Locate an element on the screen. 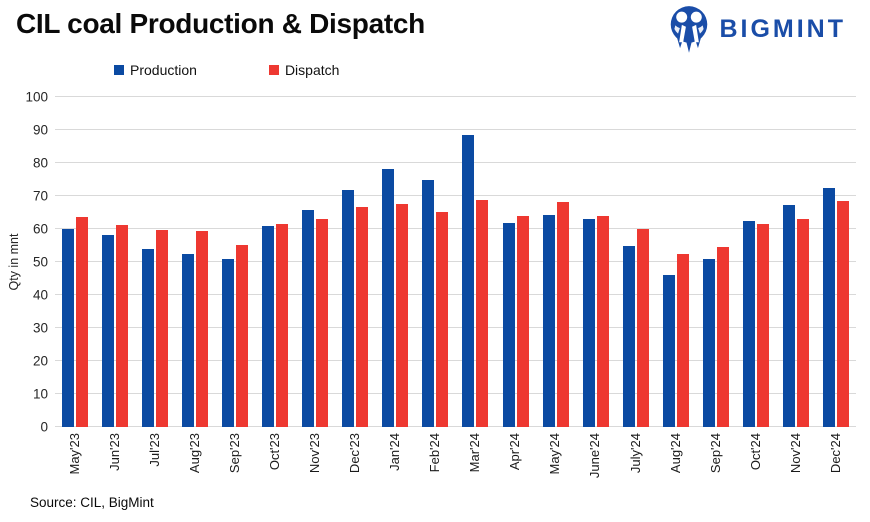  bar-production-Aug'24 is located at coordinates (668, 350).